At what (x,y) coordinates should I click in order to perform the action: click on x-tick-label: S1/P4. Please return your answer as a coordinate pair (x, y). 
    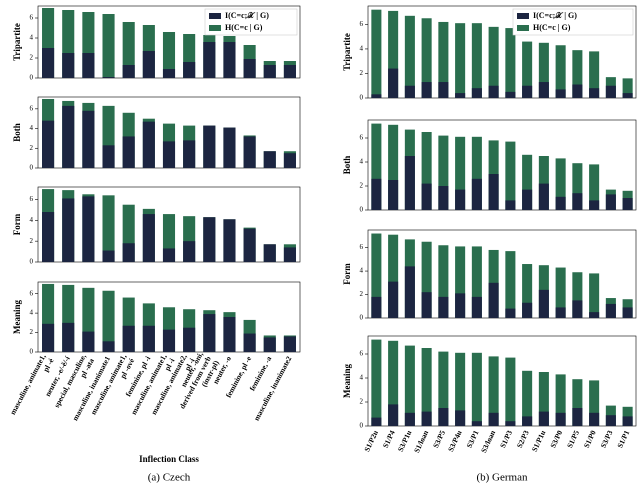
    Looking at the image, I should click on (389, 439).